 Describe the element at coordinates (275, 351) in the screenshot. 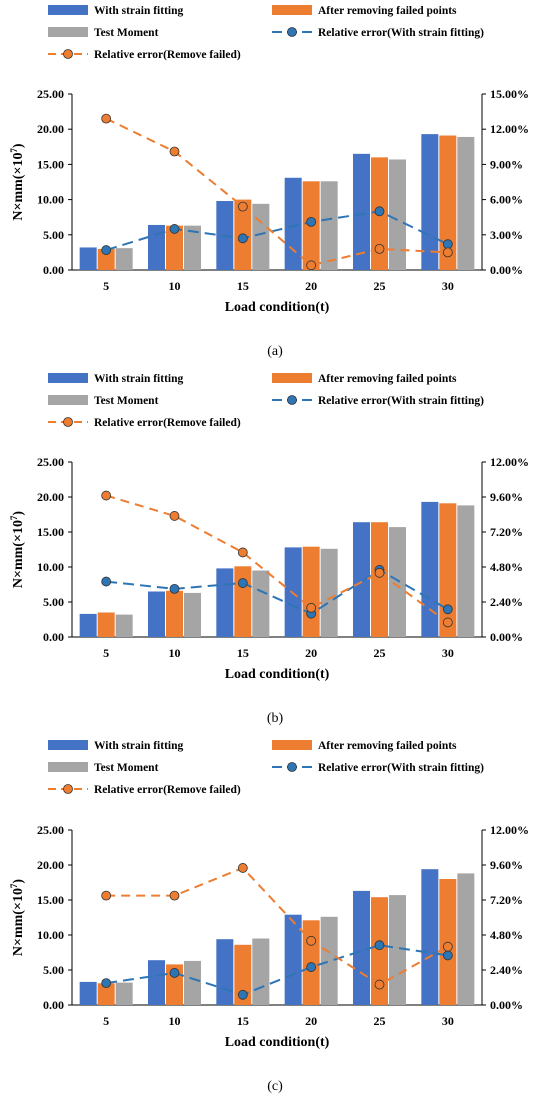

I see `panel-label: (a)` at that location.